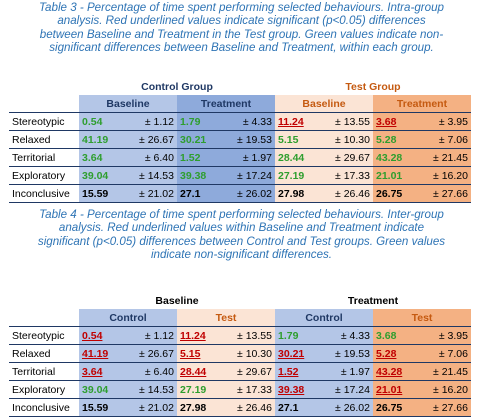  I want to click on group-header-control: Control Group, so click(177, 86).